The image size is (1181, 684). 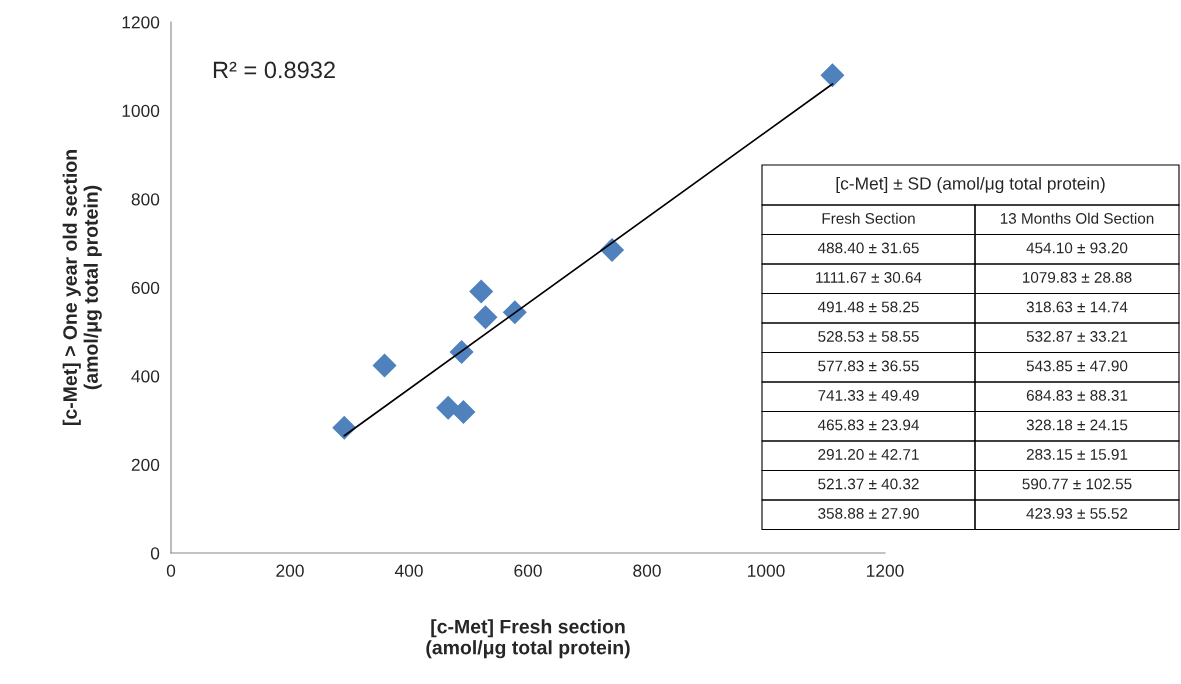 I want to click on annotation: 291.20 ± 42.71, so click(x=868, y=454).